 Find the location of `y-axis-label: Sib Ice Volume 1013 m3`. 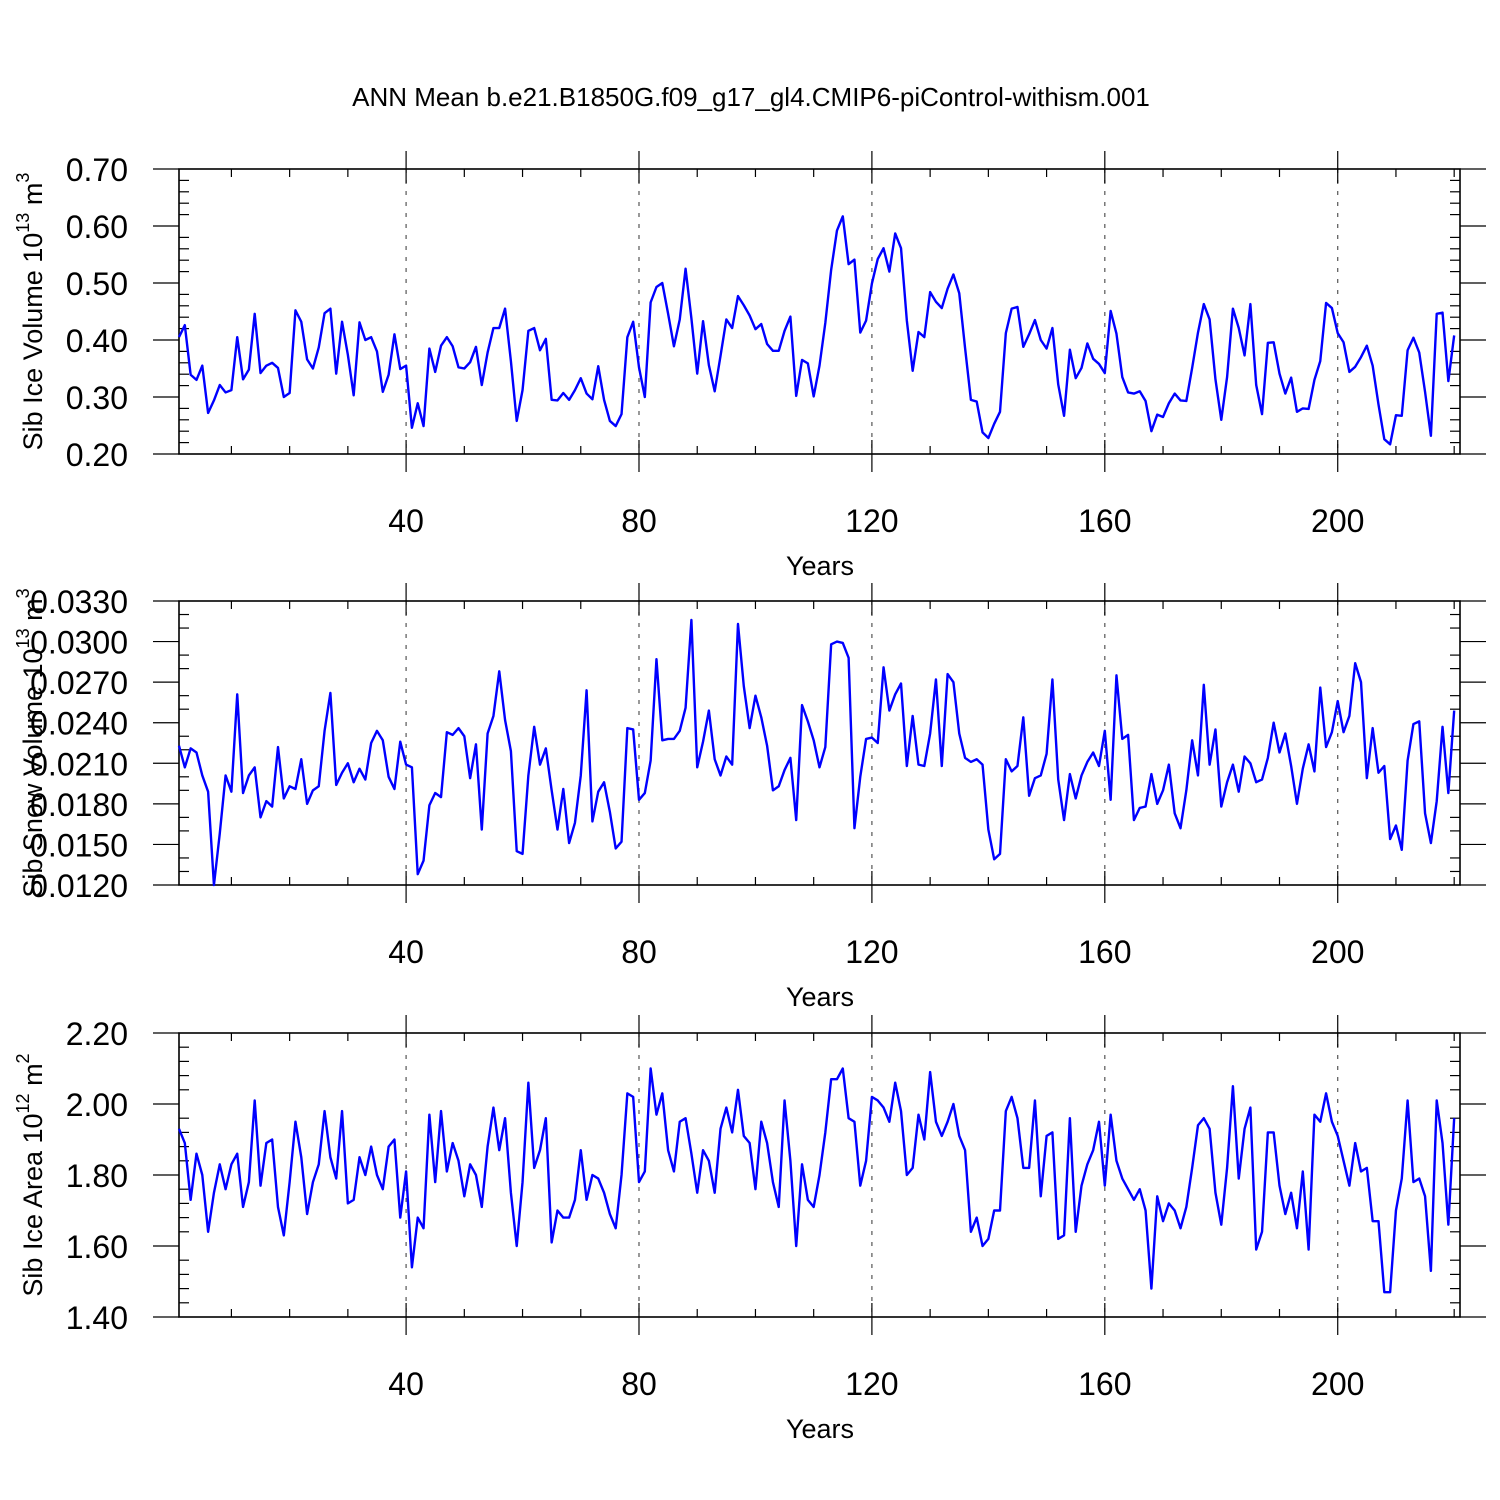

y-axis-label: Sib Ice Volume 1013 m3 is located at coordinates (30, 312).